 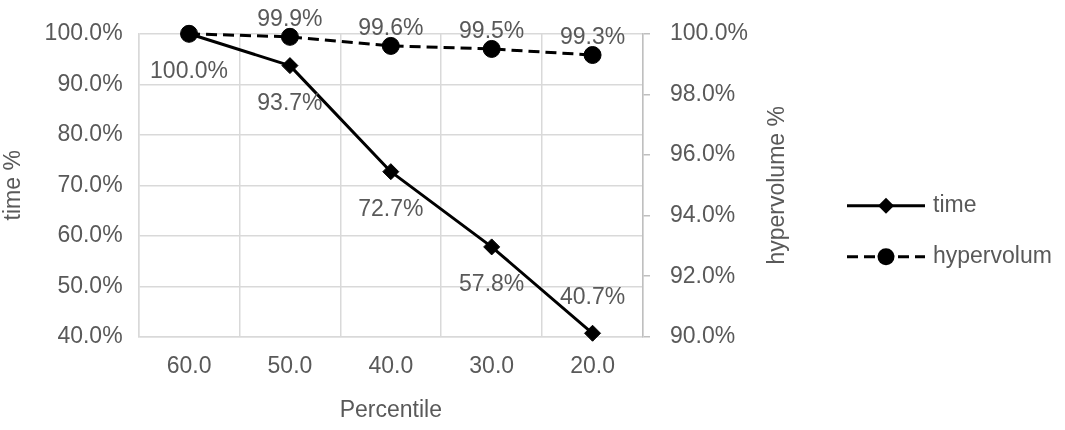 I want to click on y-tick-label: 100.0%, so click(x=83, y=32).